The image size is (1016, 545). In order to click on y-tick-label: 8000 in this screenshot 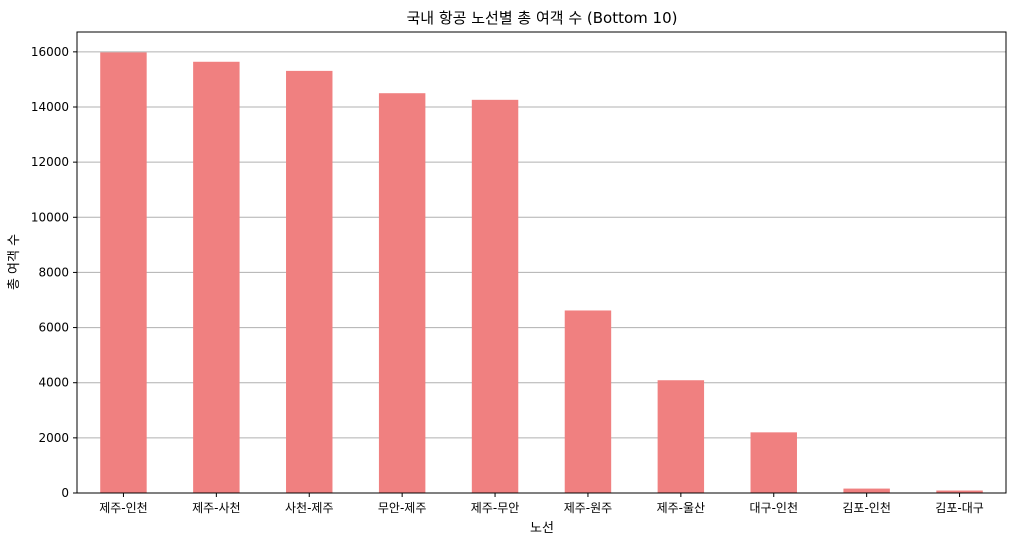, I will do `click(53, 272)`.